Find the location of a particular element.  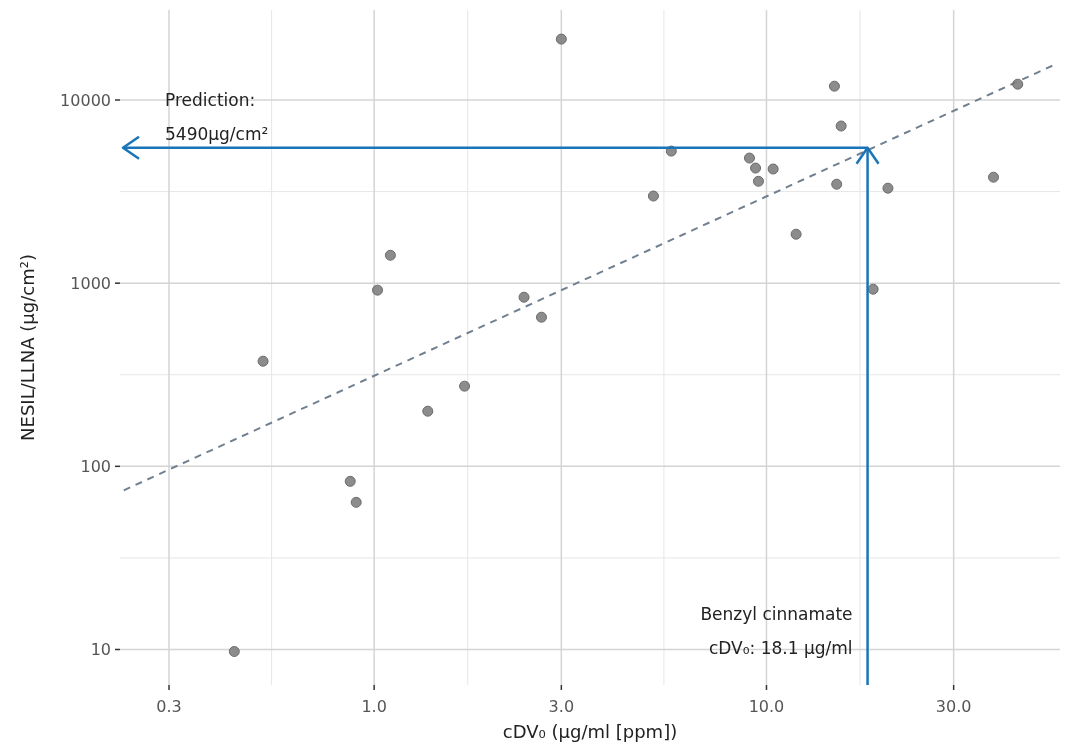

ref-line-label: Prediction: 5490µg/cm² is located at coordinates (217, 116).